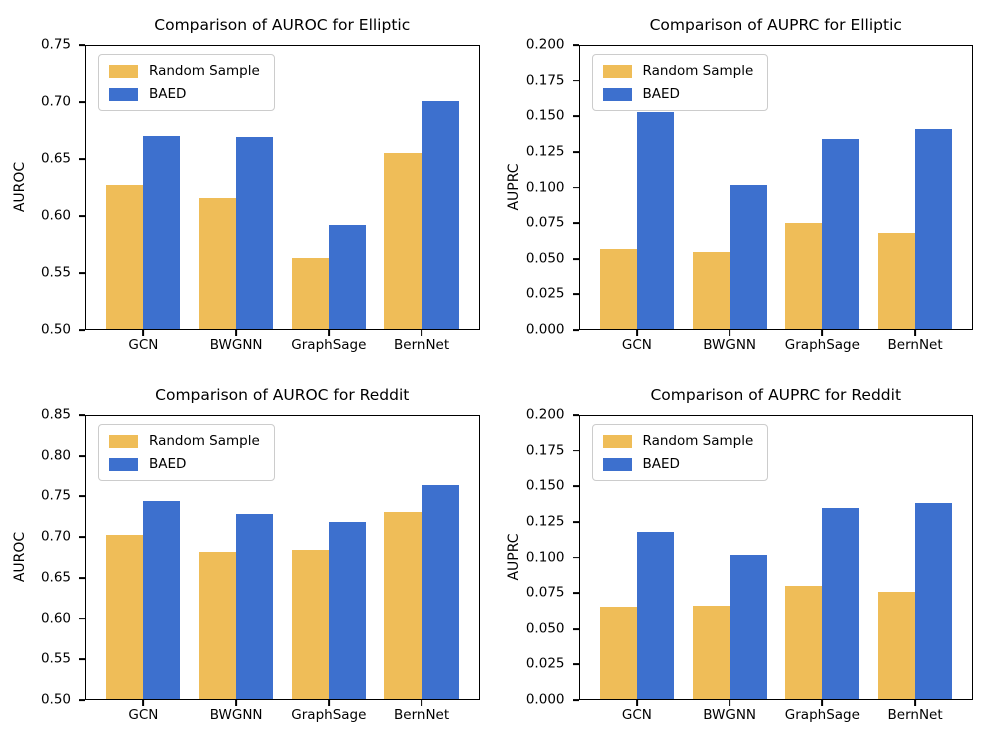 The width and height of the screenshot is (987, 740). I want to click on chart-title: Comparison of AUPRC for Elliptic, so click(775, 25).